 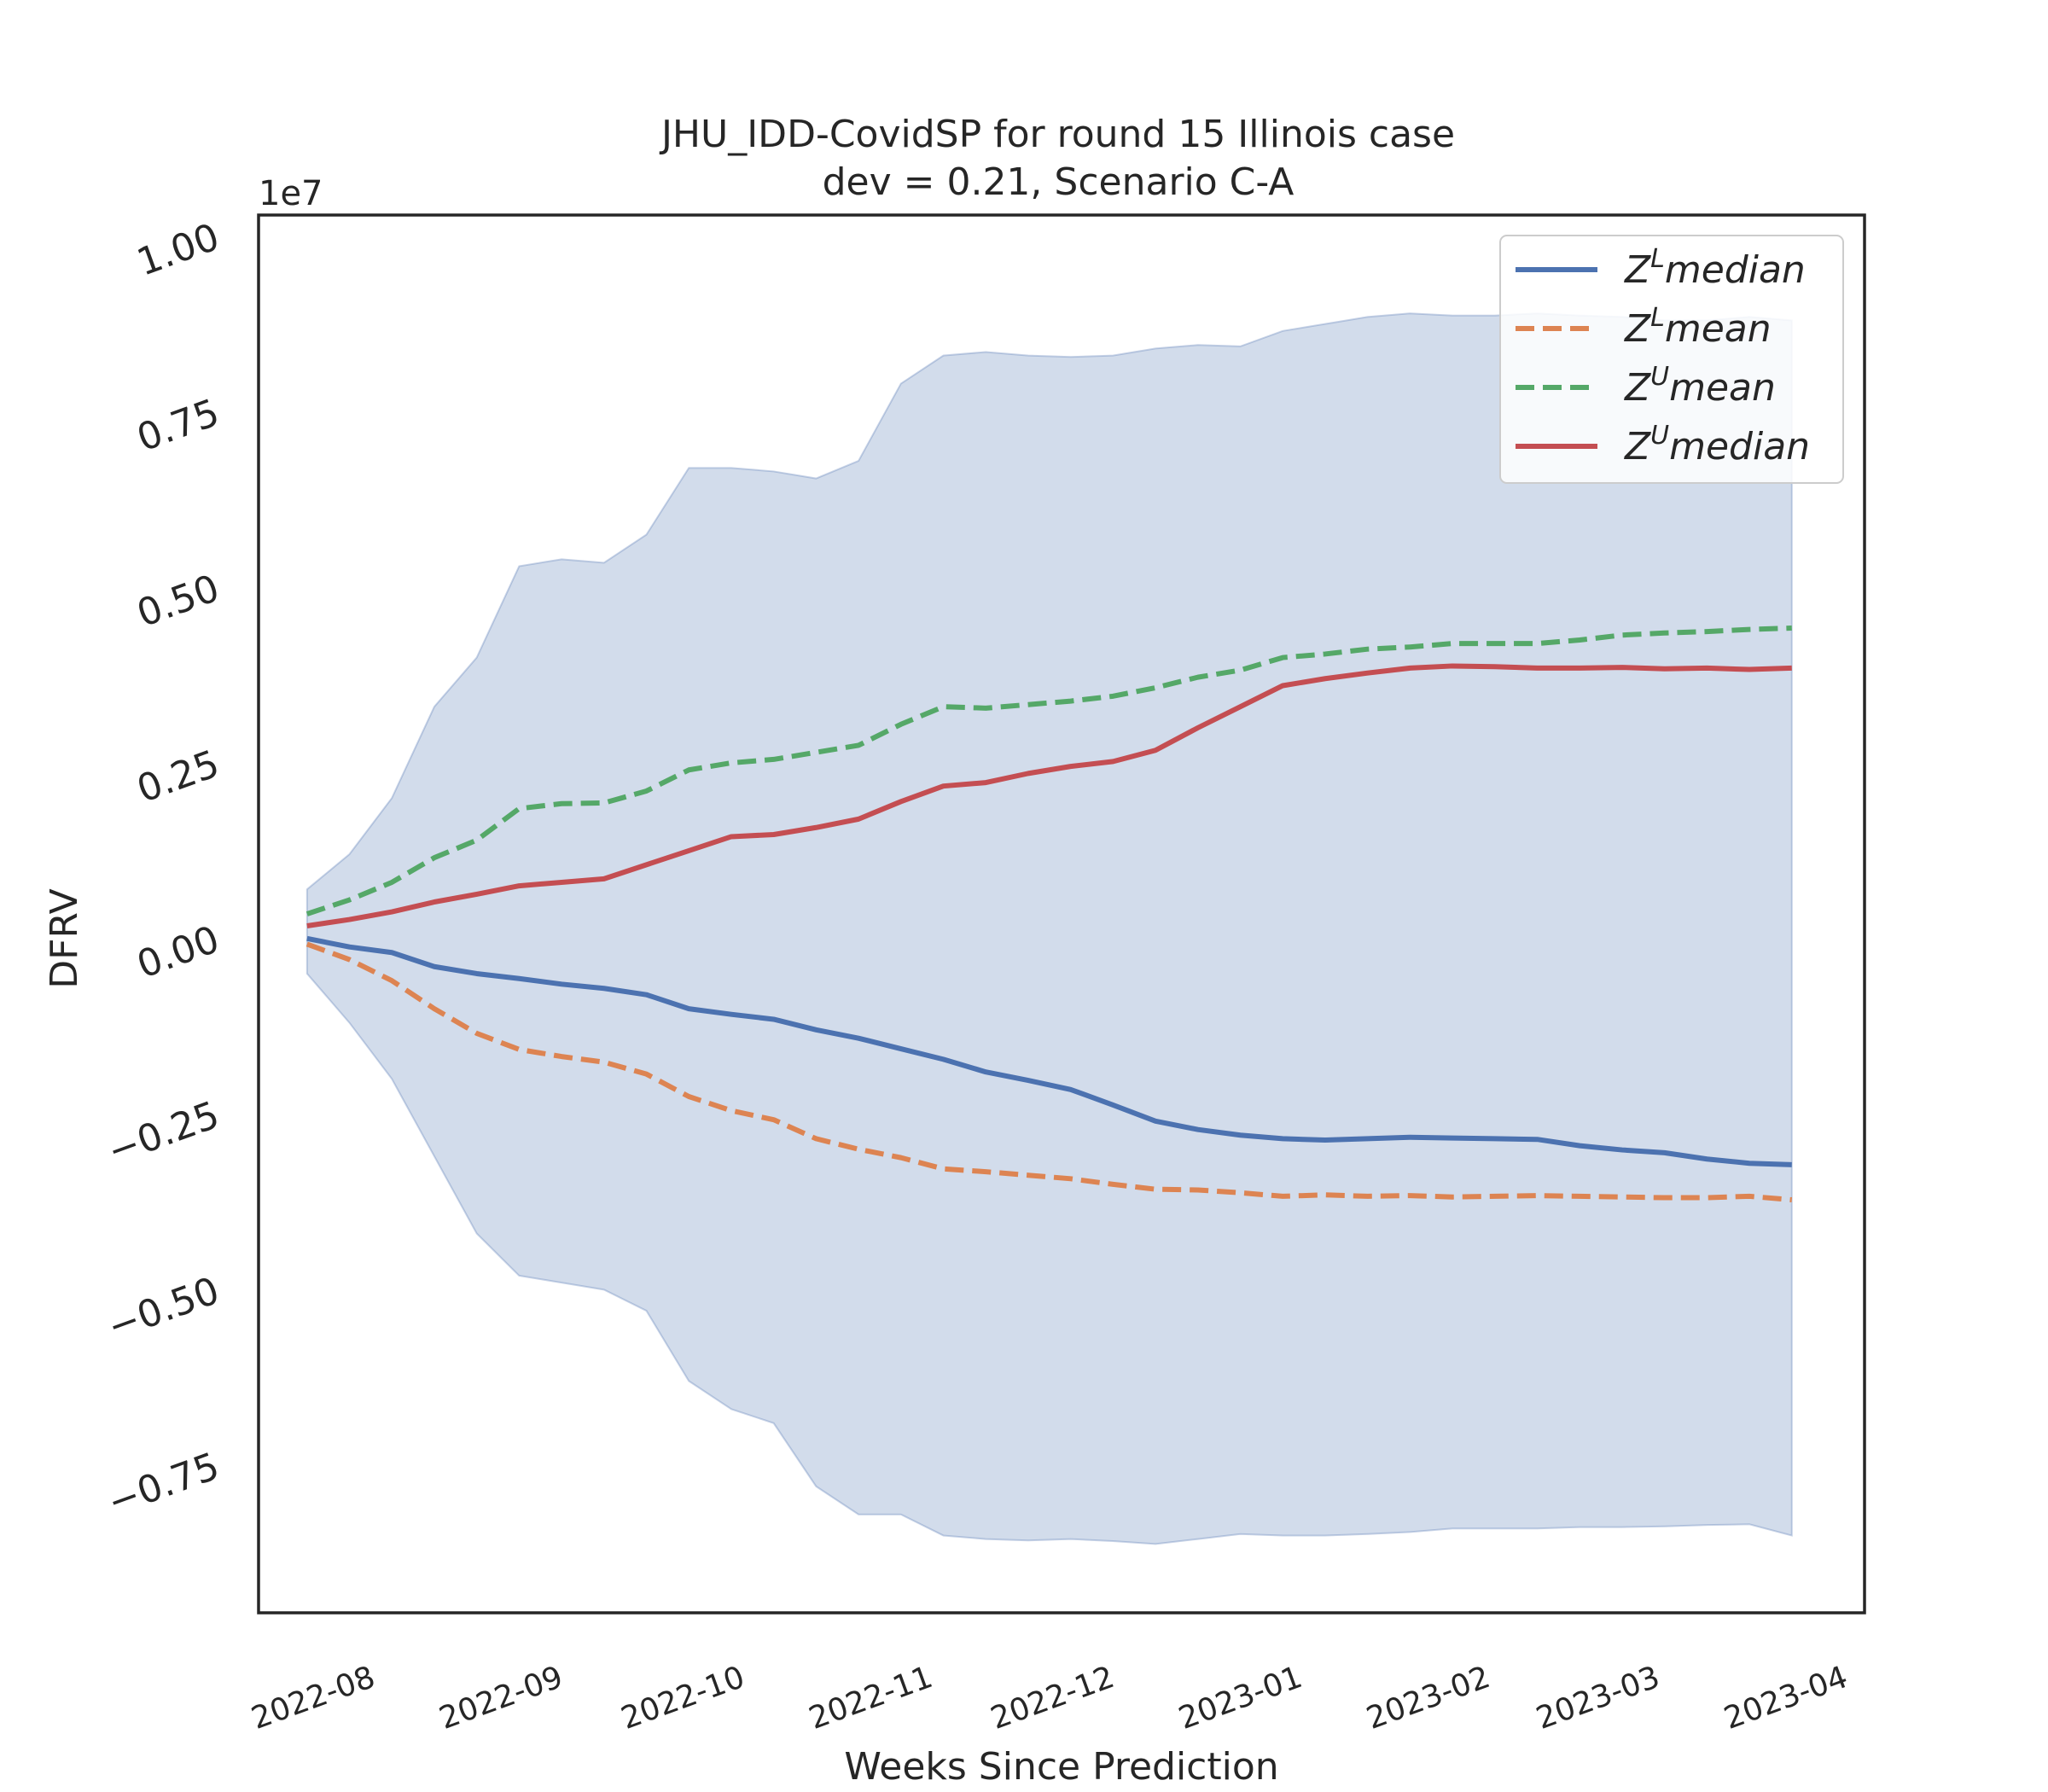 What do you see at coordinates (1059, 182) in the screenshot?
I see `chart-title-line2: dev = 0.21, Scenario C-A` at bounding box center [1059, 182].